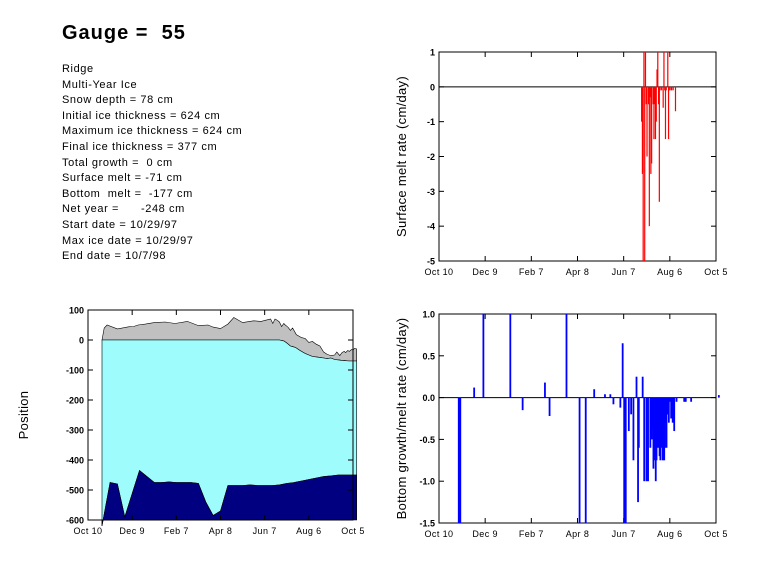 This screenshot has width=760, height=570. What do you see at coordinates (141, 115) in the screenshot?
I see `info-line: Initial ice thickness = 624 cm` at bounding box center [141, 115].